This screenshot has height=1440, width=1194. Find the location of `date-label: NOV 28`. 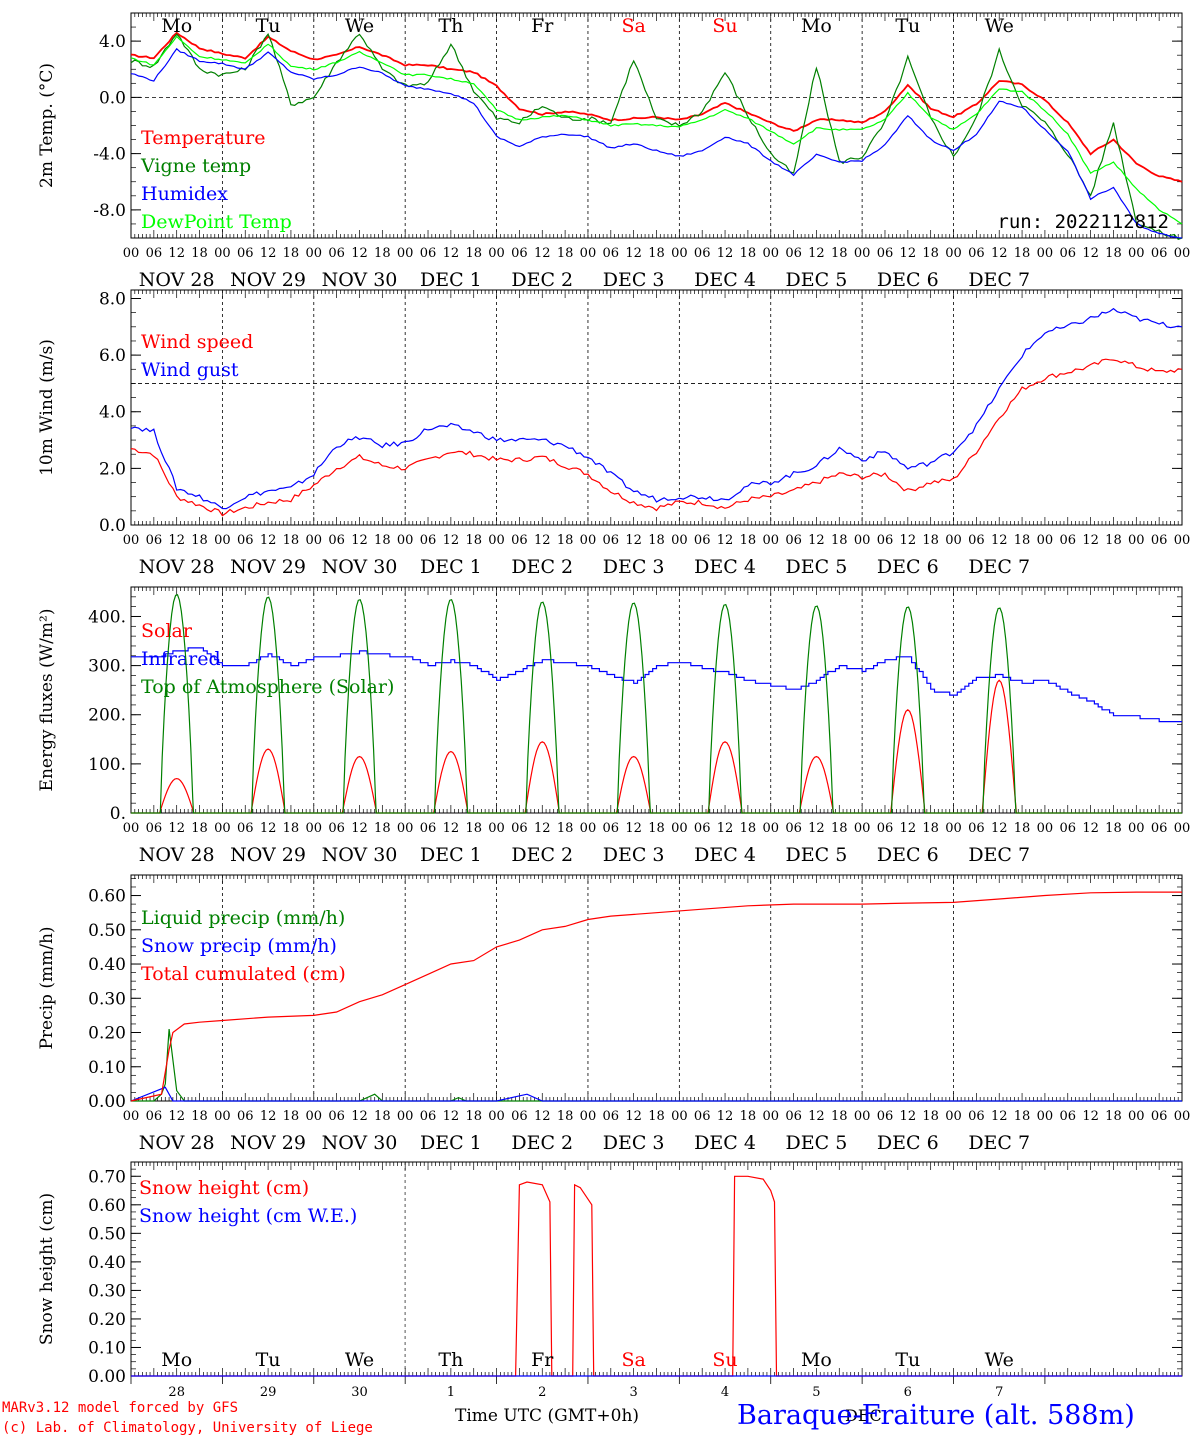

date-label: NOV 28 is located at coordinates (177, 280).